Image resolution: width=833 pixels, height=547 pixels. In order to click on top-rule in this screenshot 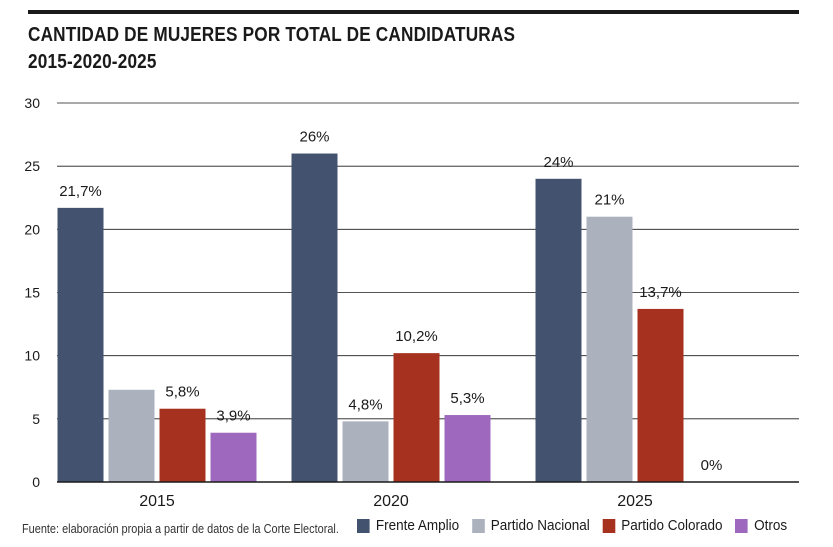, I will do `click(413, 12)`.